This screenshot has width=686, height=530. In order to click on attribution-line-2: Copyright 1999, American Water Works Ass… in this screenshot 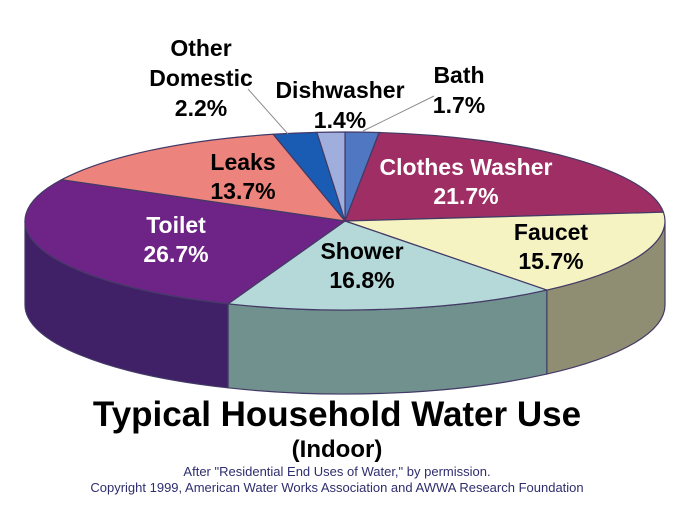, I will do `click(337, 487)`.